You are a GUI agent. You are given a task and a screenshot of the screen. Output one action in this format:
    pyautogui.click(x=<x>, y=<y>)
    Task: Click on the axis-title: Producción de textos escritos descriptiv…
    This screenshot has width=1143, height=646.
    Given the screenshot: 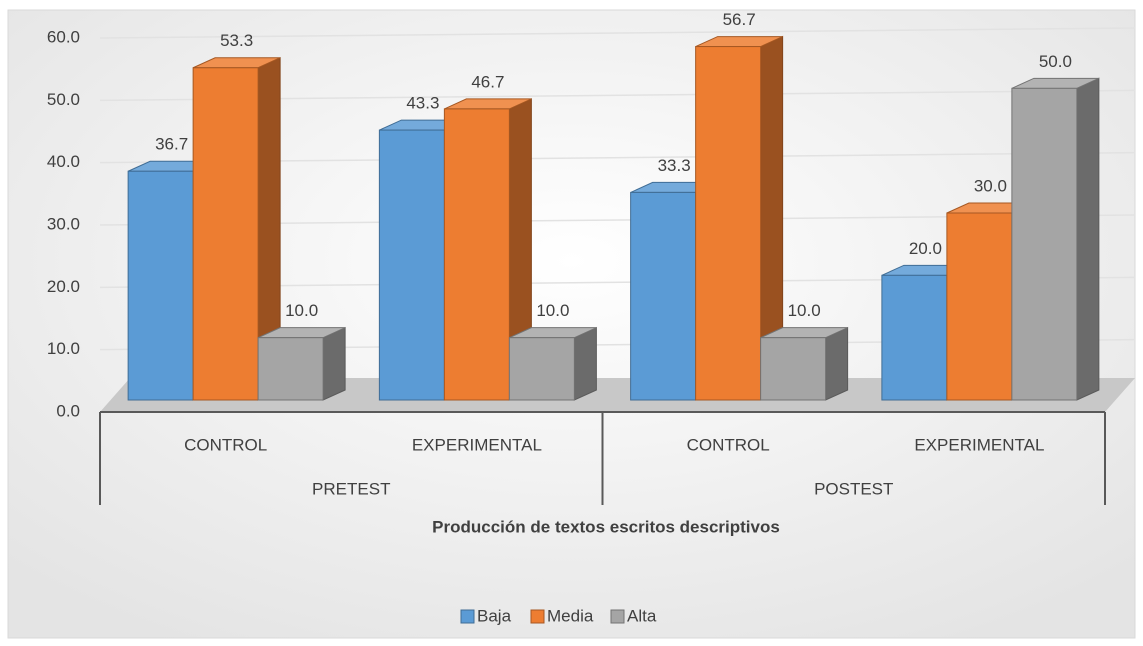 What is the action you would take?
    pyautogui.click(x=606, y=526)
    